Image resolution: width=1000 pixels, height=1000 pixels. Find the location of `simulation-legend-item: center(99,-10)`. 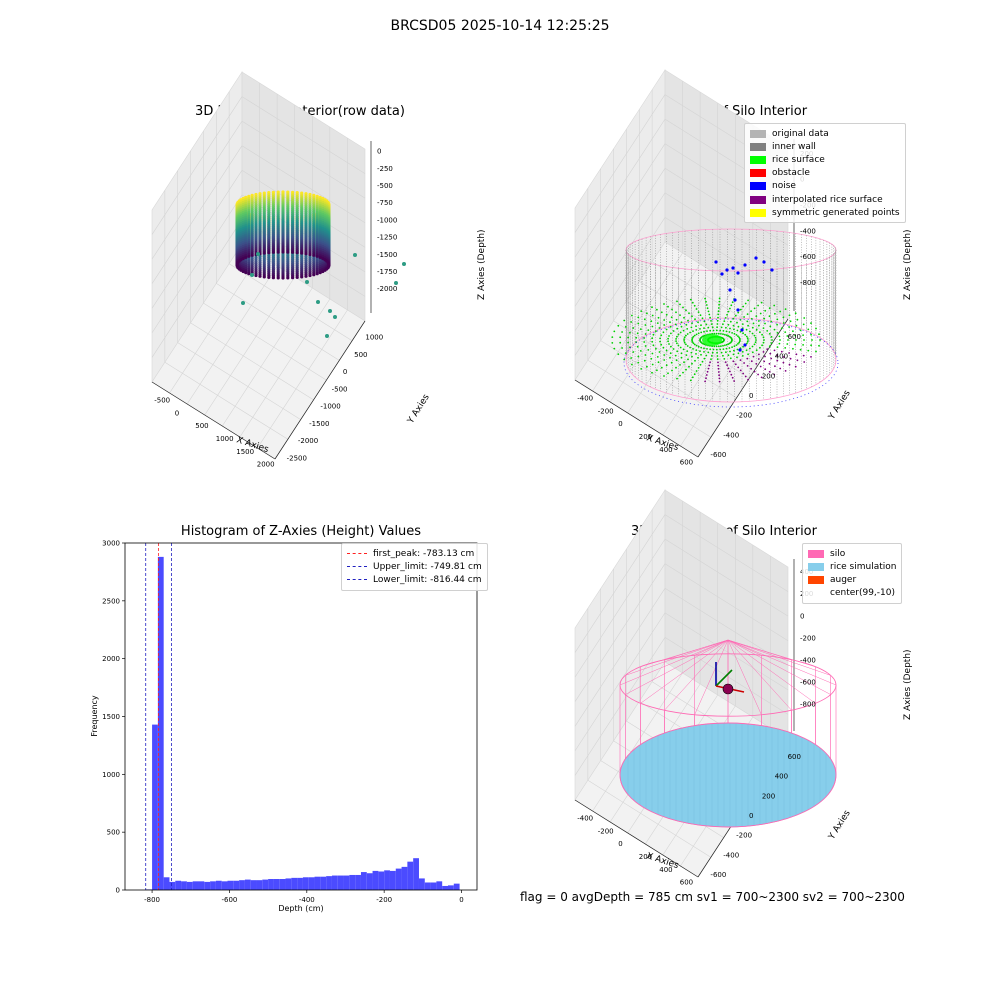

simulation-legend-item: center(99,-10) is located at coordinates (852, 593).